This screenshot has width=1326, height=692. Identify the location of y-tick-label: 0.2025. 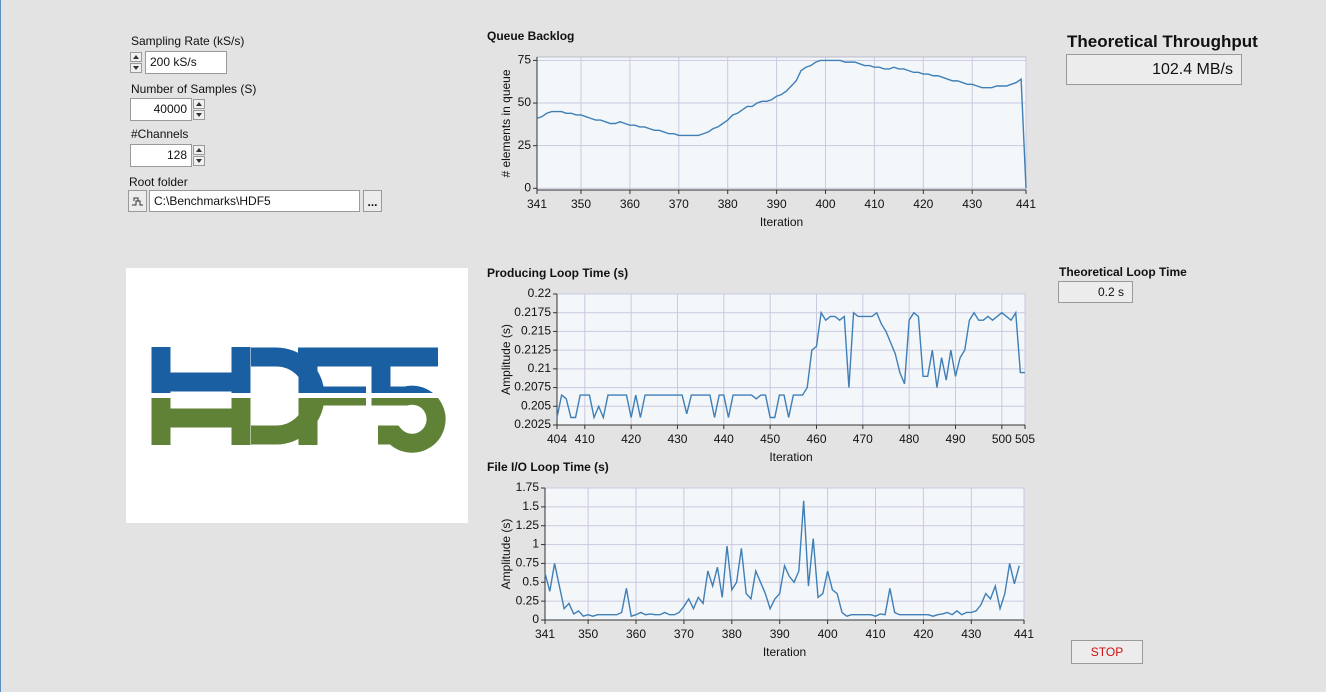
(532, 424).